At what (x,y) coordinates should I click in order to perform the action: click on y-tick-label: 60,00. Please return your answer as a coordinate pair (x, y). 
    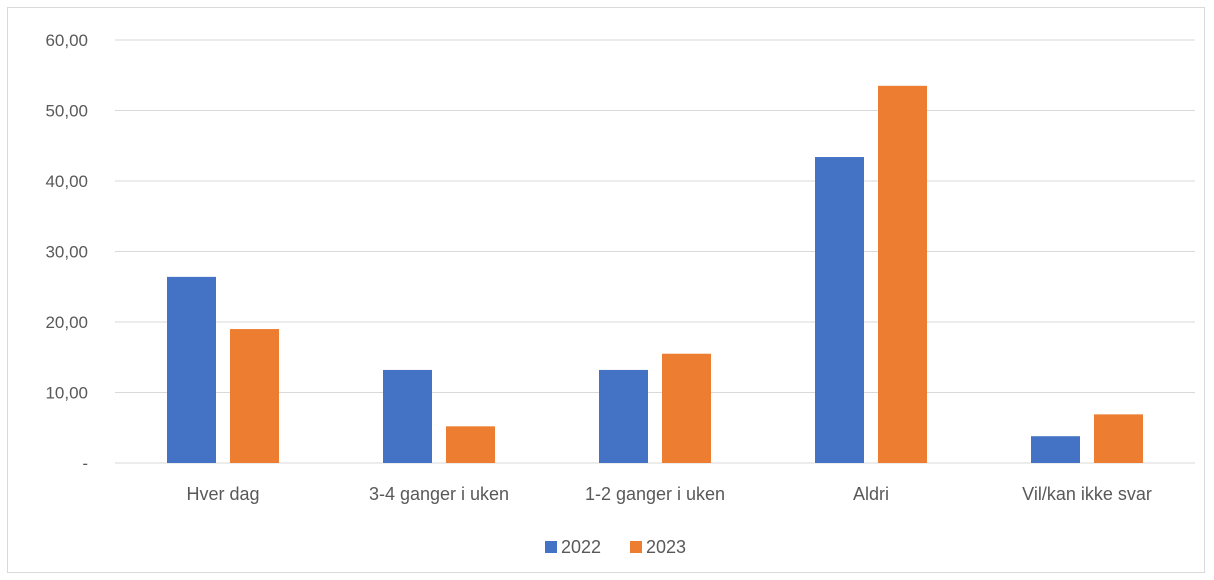
    Looking at the image, I should click on (66, 40).